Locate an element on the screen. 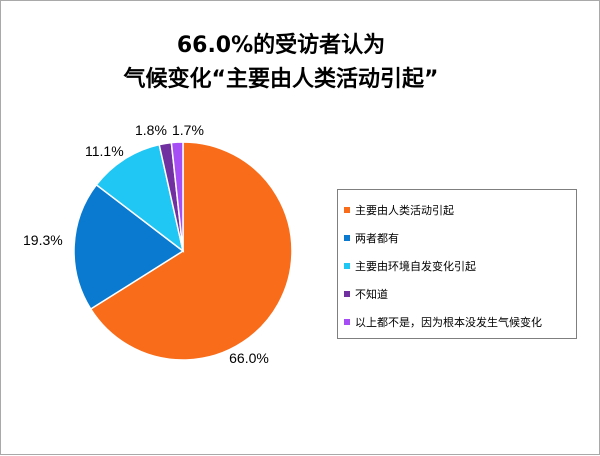  pie-slice-both is located at coordinates (129, 247).